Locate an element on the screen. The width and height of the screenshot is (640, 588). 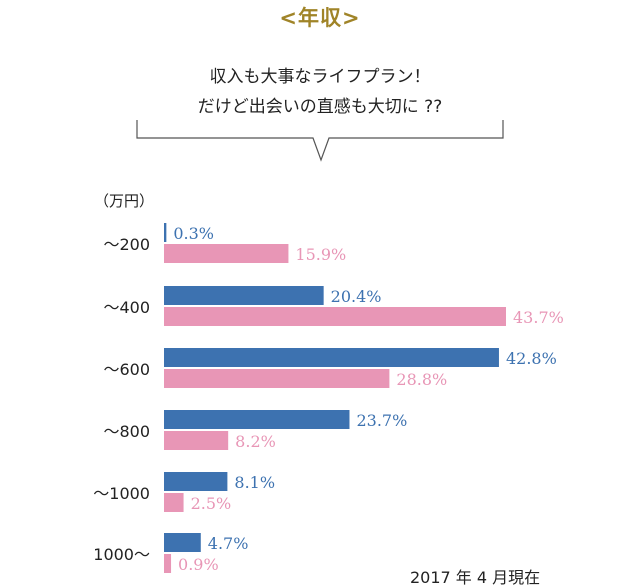
chart-title: <年収> is located at coordinates (320, 18).